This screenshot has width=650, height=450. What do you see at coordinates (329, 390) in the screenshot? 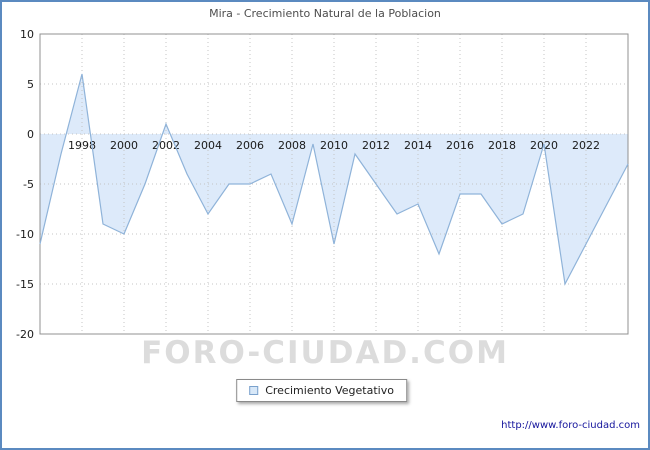
I see `legend-label: Crecimiento Vegetativo` at bounding box center [329, 390].